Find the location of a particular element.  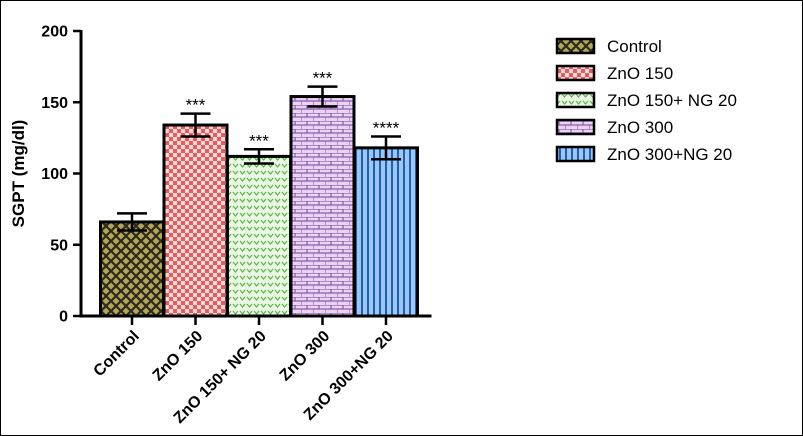

x-tick-label: ZnO 300 is located at coordinates (305, 356).